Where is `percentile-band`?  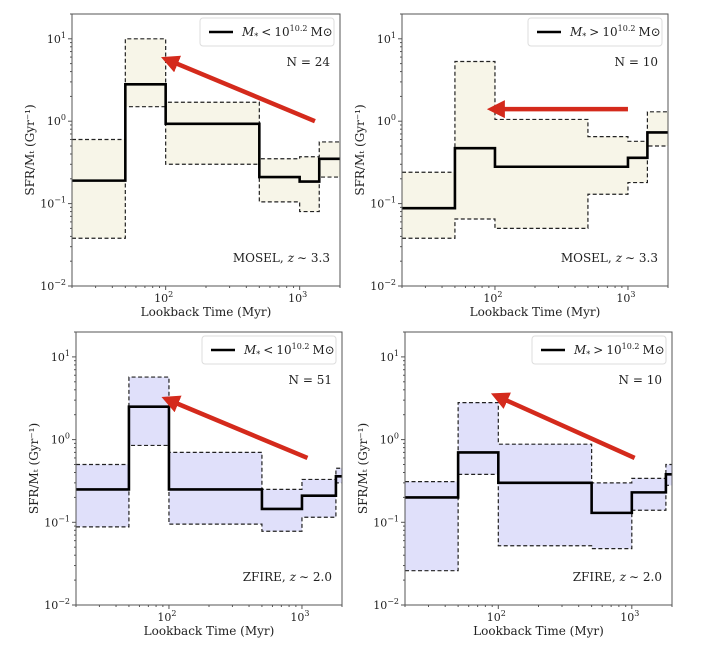 percentile-band is located at coordinates (538, 486).